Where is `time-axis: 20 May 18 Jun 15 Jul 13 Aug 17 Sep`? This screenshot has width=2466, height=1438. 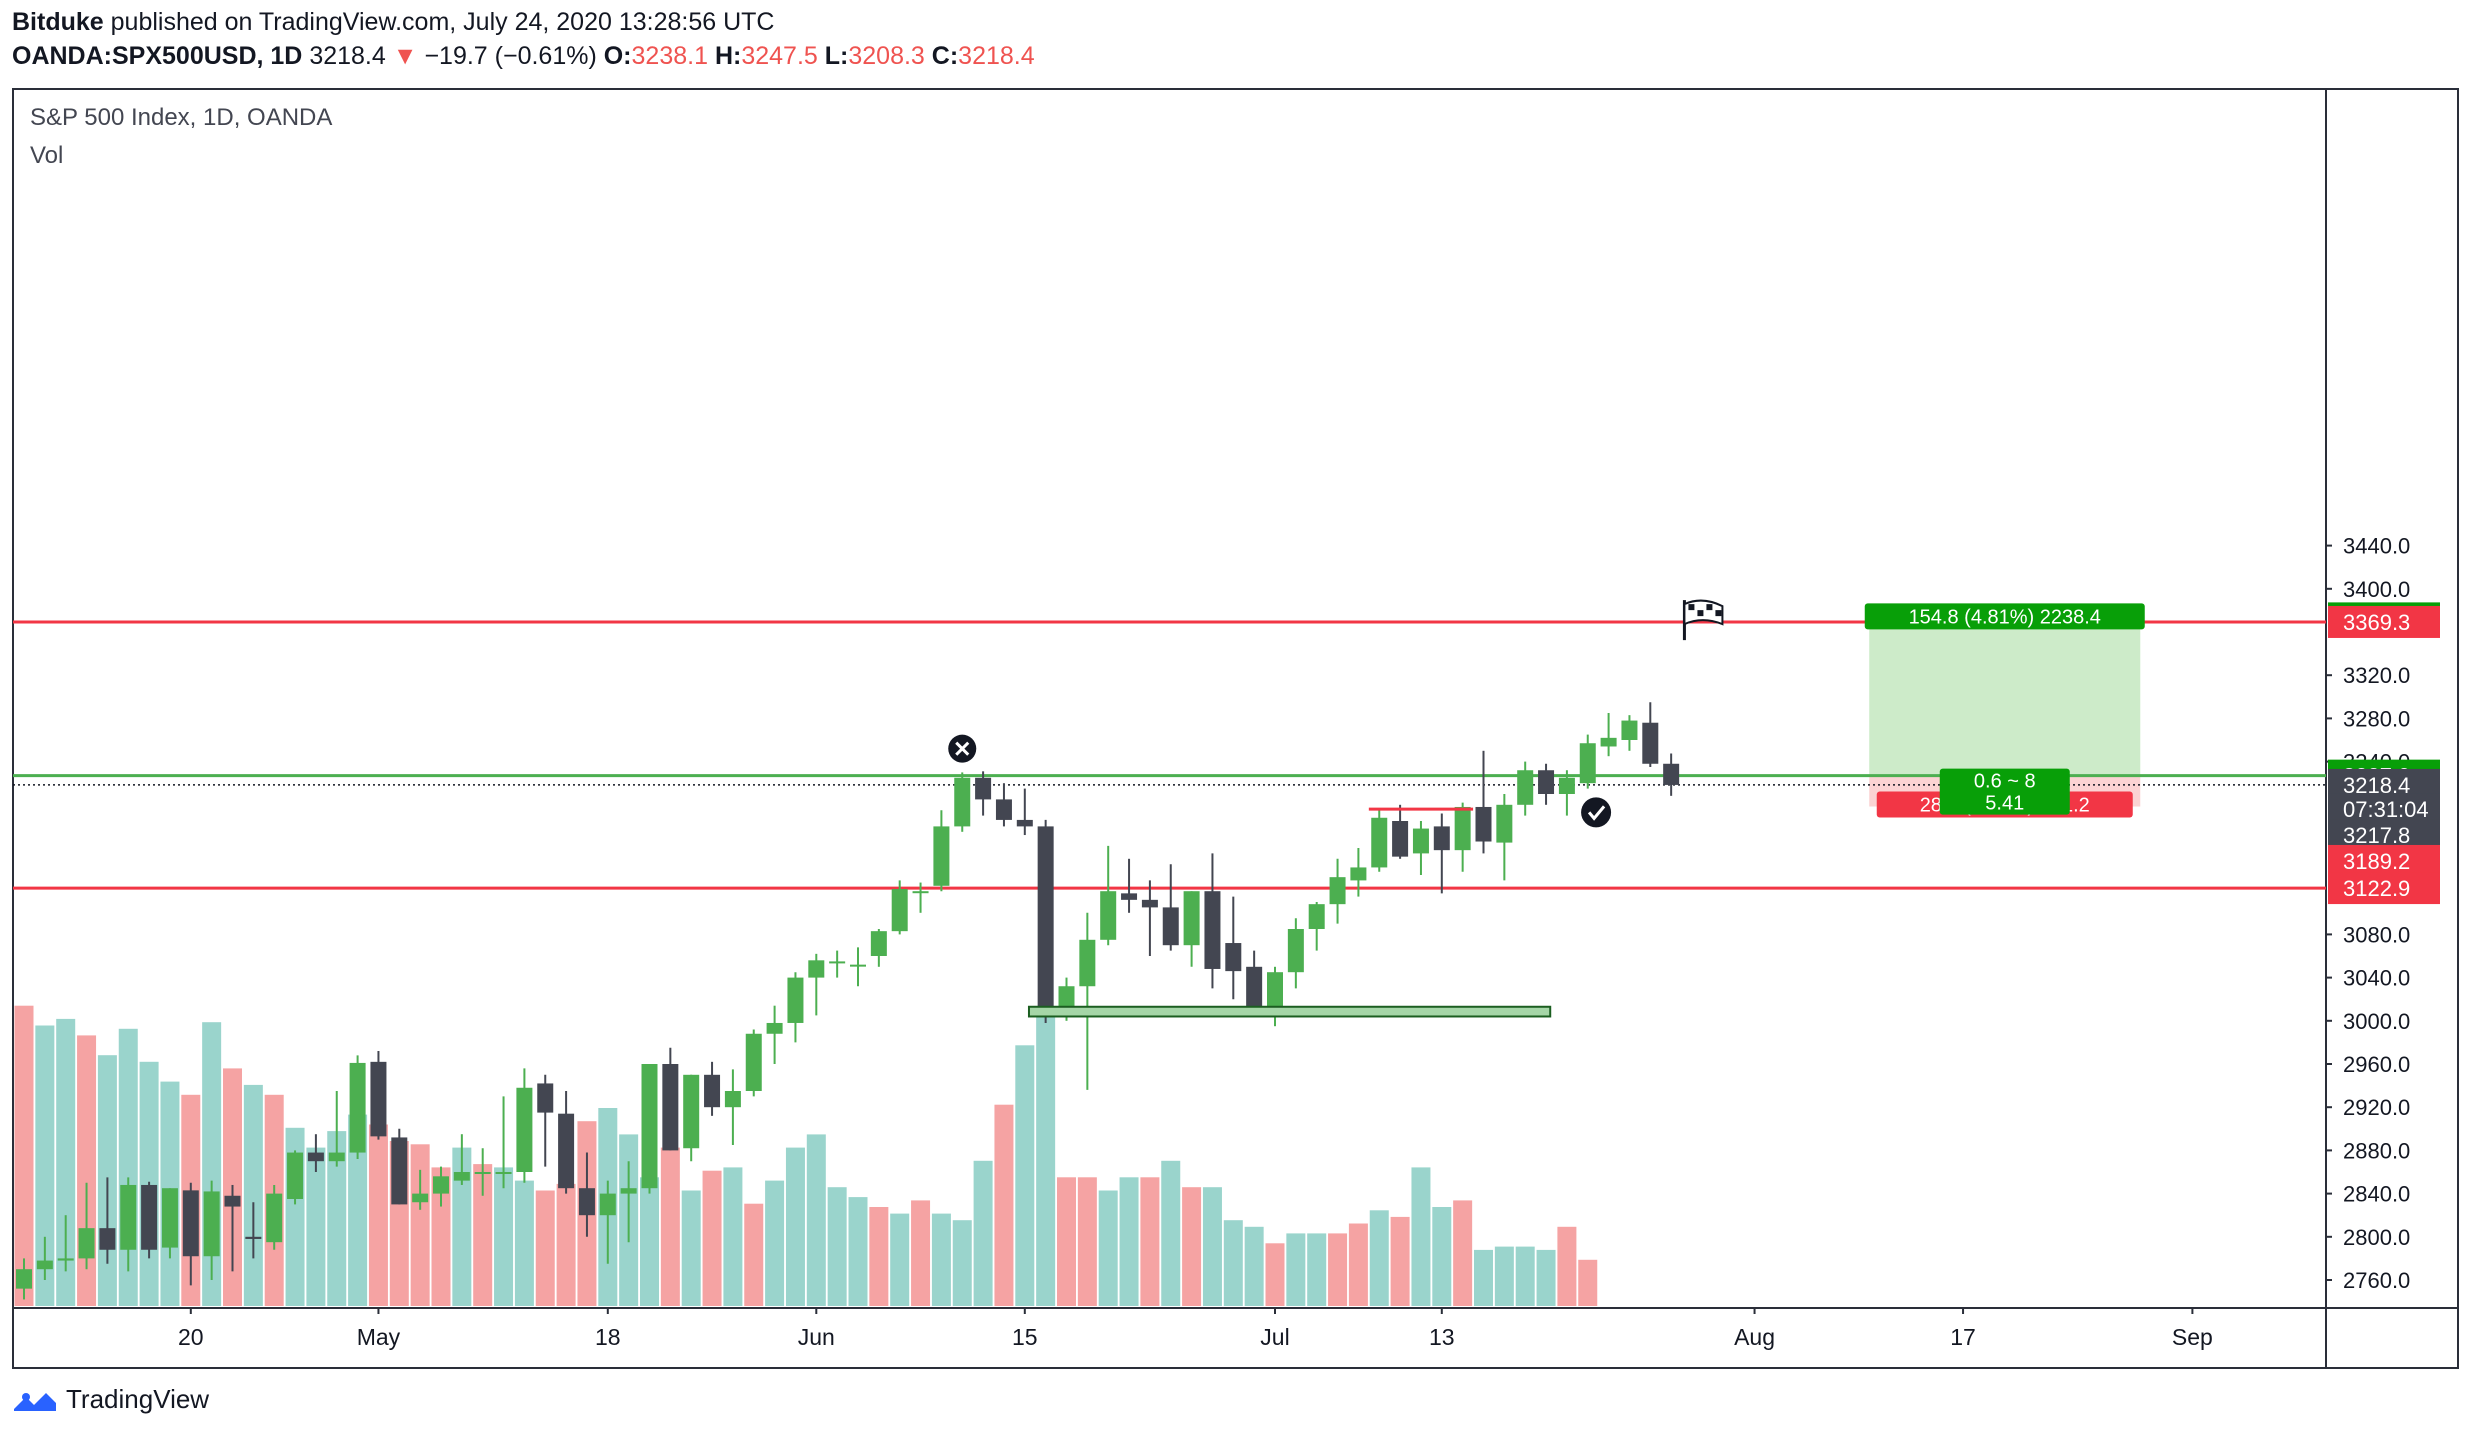 time-axis: 20 May 18 Jun 15 Jul 13 Aug 17 Sep is located at coordinates (1195, 1329).